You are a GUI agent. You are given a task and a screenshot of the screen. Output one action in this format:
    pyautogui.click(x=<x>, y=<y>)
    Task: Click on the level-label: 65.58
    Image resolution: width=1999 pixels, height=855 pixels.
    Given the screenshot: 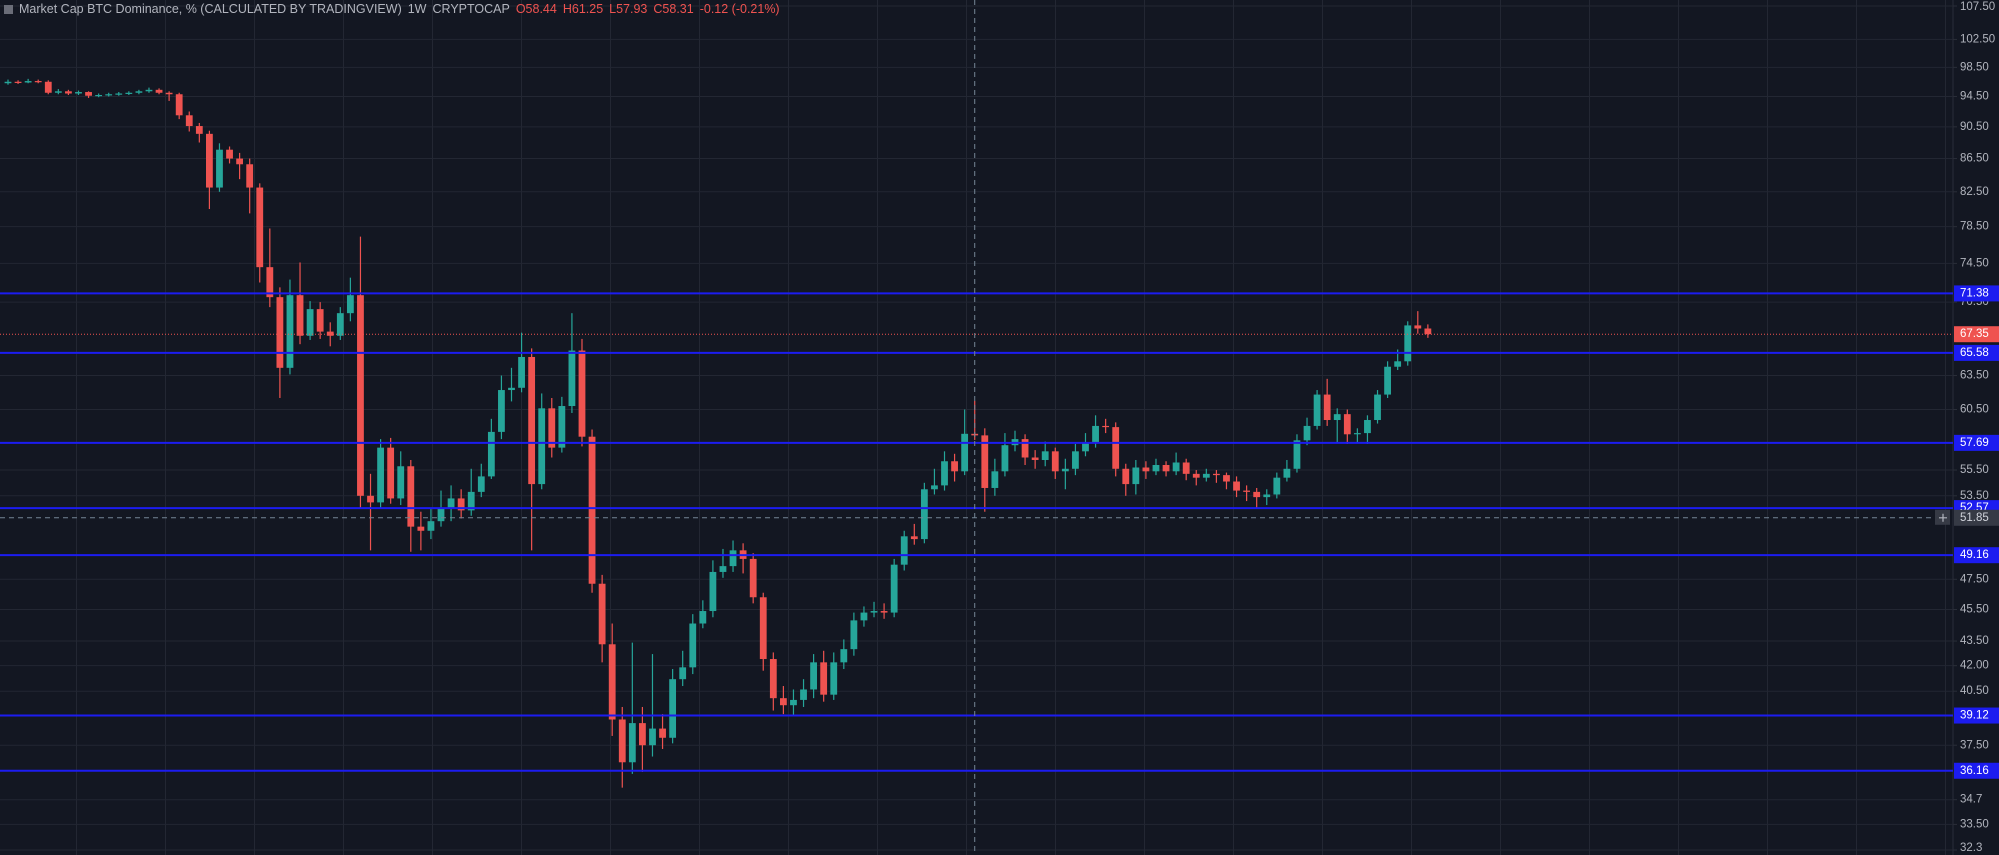 What is the action you would take?
    pyautogui.click(x=1974, y=353)
    